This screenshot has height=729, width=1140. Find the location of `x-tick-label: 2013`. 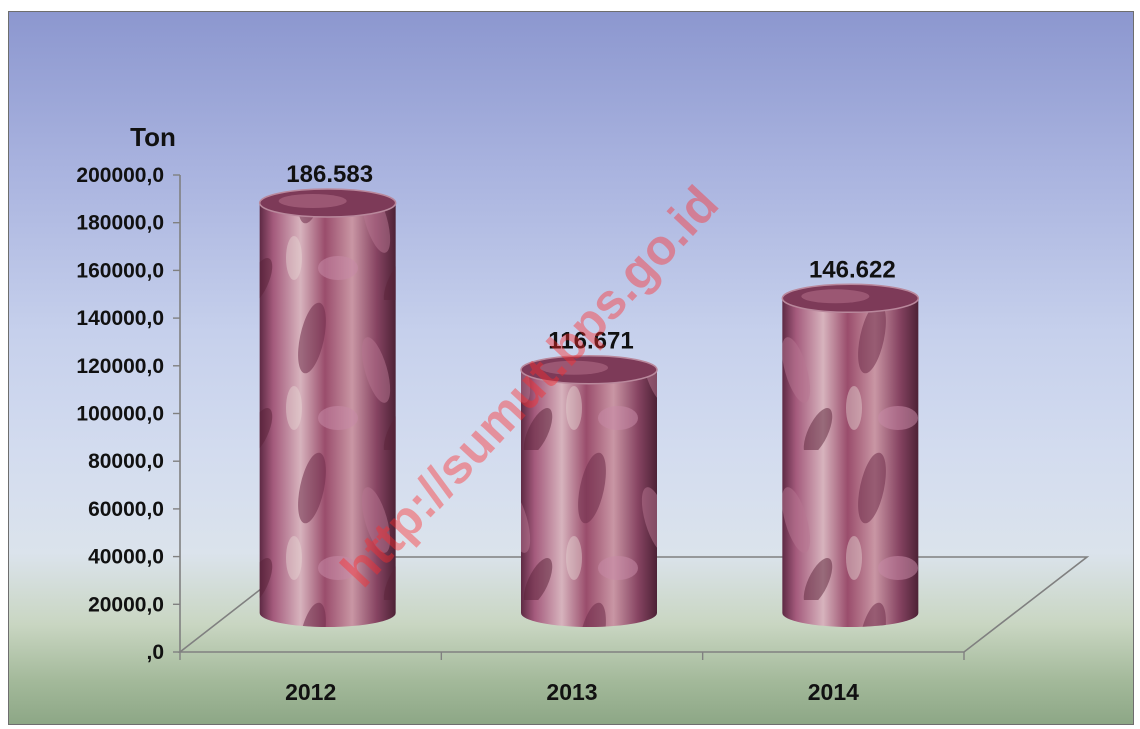

x-tick-label: 2013 is located at coordinates (571, 692).